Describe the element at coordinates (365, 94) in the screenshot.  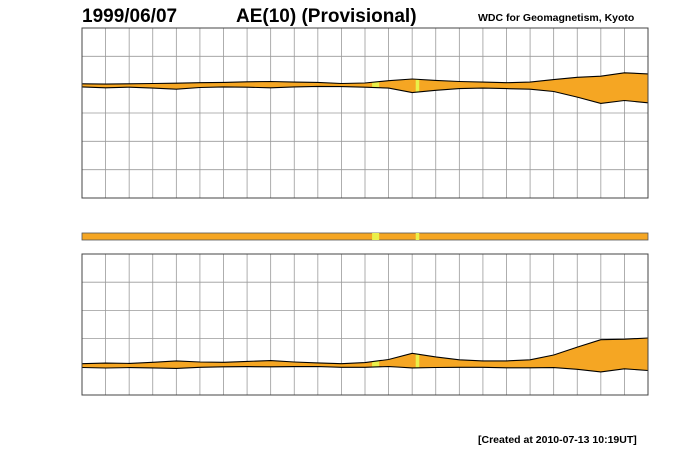
I see `series-line-al` at that location.